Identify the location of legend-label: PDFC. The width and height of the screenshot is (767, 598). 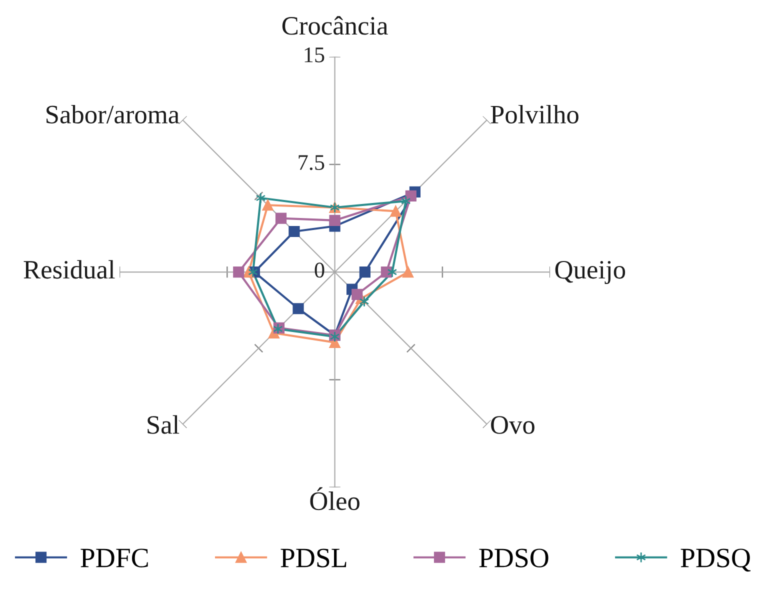
(114, 558).